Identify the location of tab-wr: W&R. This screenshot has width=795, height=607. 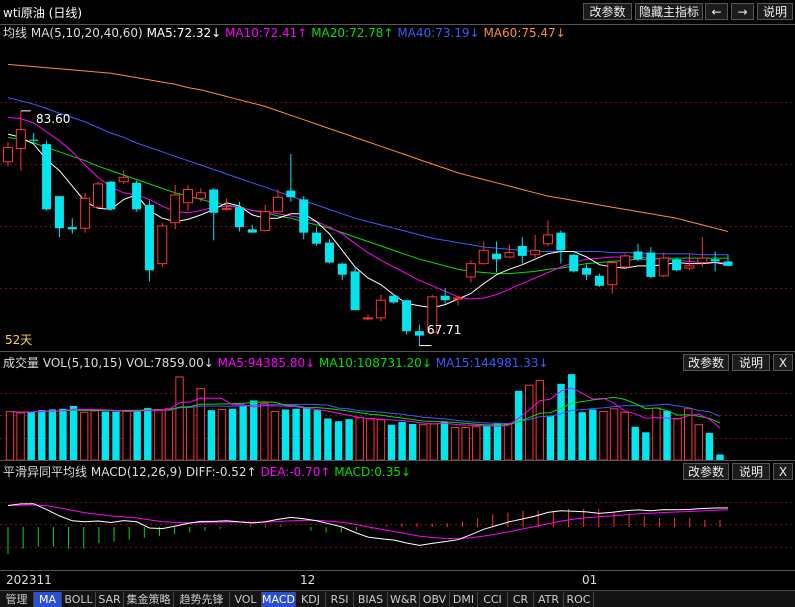
(404, 599).